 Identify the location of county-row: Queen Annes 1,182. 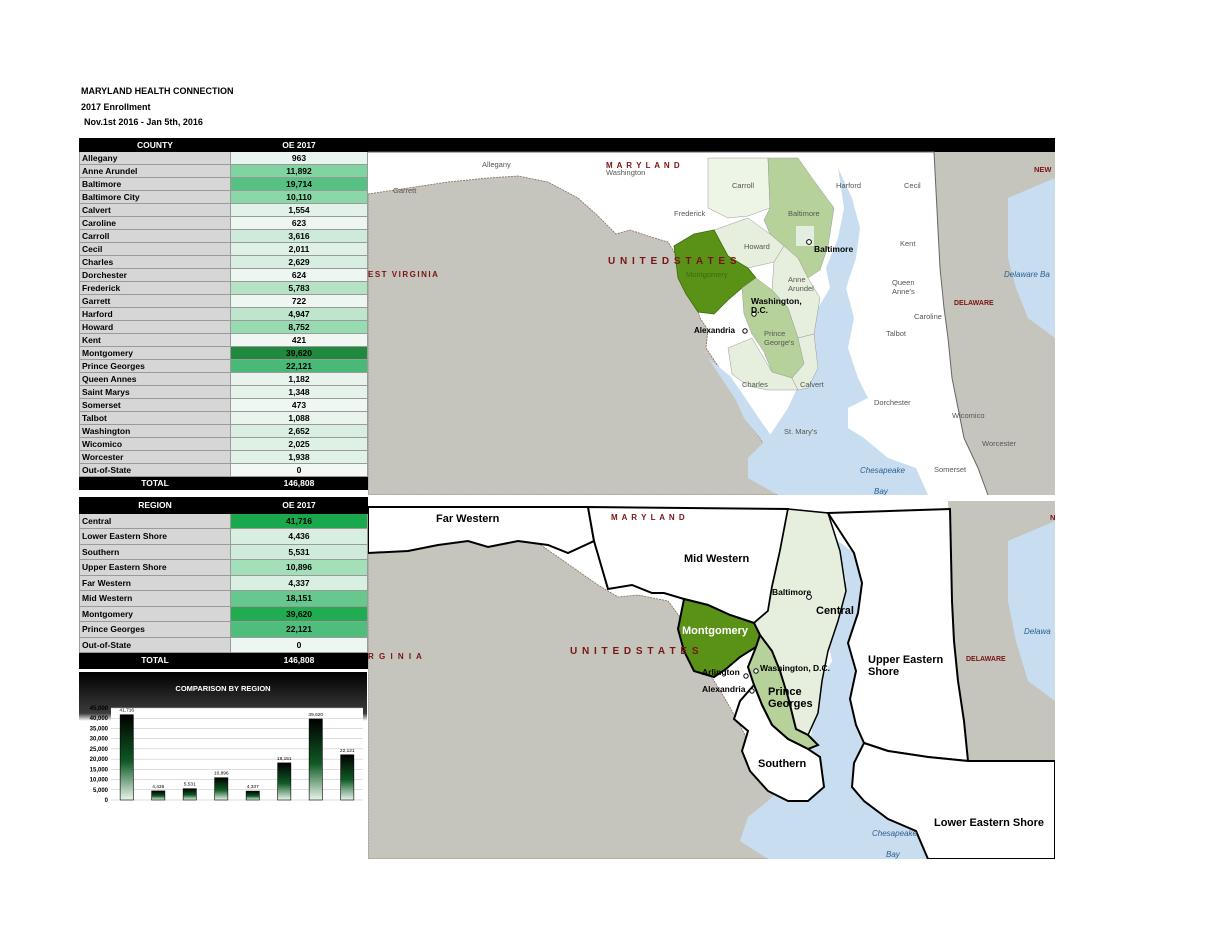
(223, 379).